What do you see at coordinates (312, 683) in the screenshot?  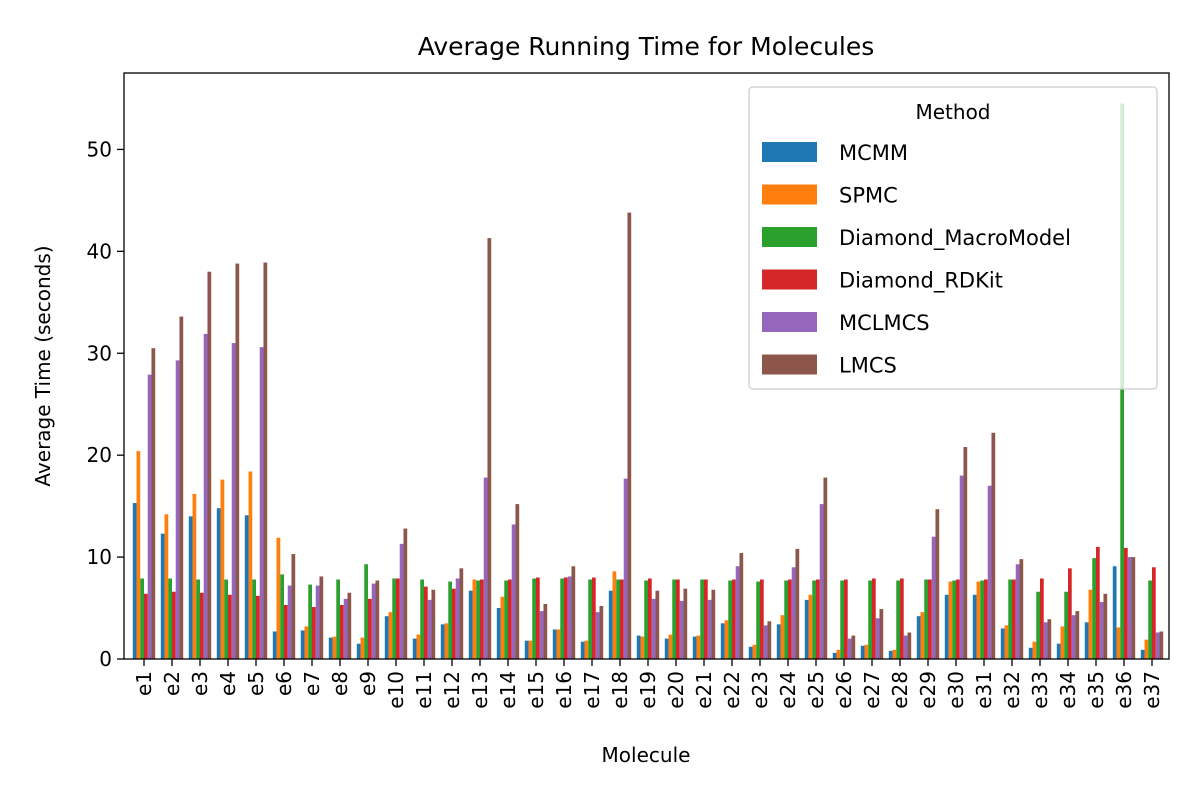 I see `x-tick-label: e7` at bounding box center [312, 683].